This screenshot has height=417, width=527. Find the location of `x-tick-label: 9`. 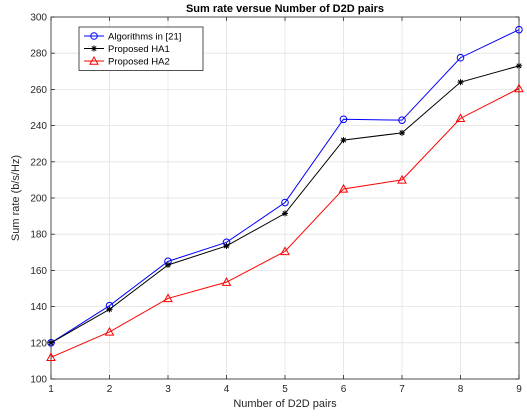

x-tick-label: 9 is located at coordinates (519, 389).